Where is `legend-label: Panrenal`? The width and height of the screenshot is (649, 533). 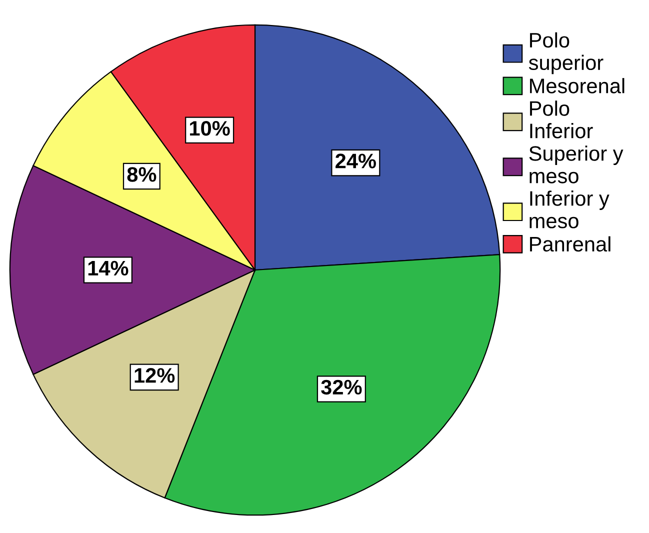
legend-label: Panrenal is located at coordinates (570, 244).